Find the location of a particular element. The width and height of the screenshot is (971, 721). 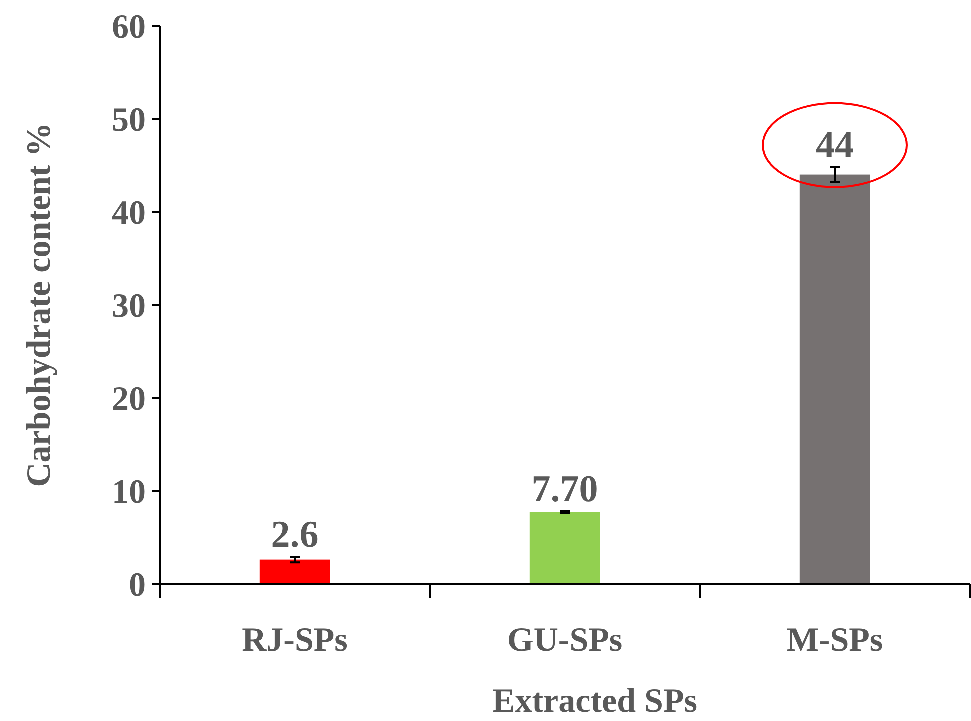

x-axis-title: Extracted SPs is located at coordinates (595, 701).